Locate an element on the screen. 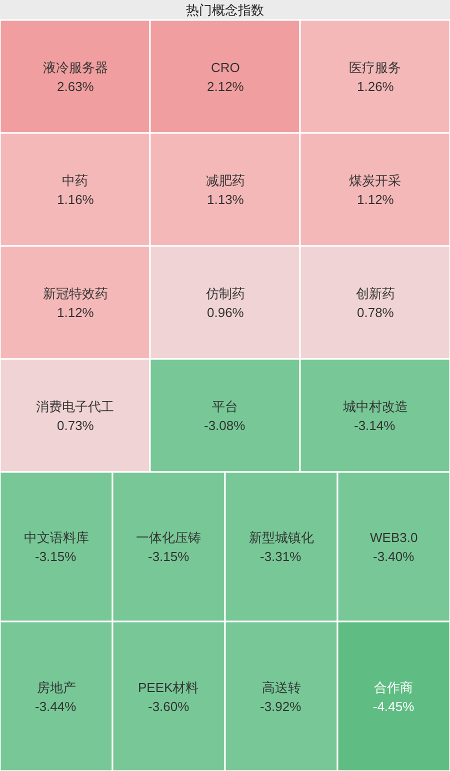 Image resolution: width=450 pixels, height=771 pixels. category-label: WEB3.0 is located at coordinates (394, 537).